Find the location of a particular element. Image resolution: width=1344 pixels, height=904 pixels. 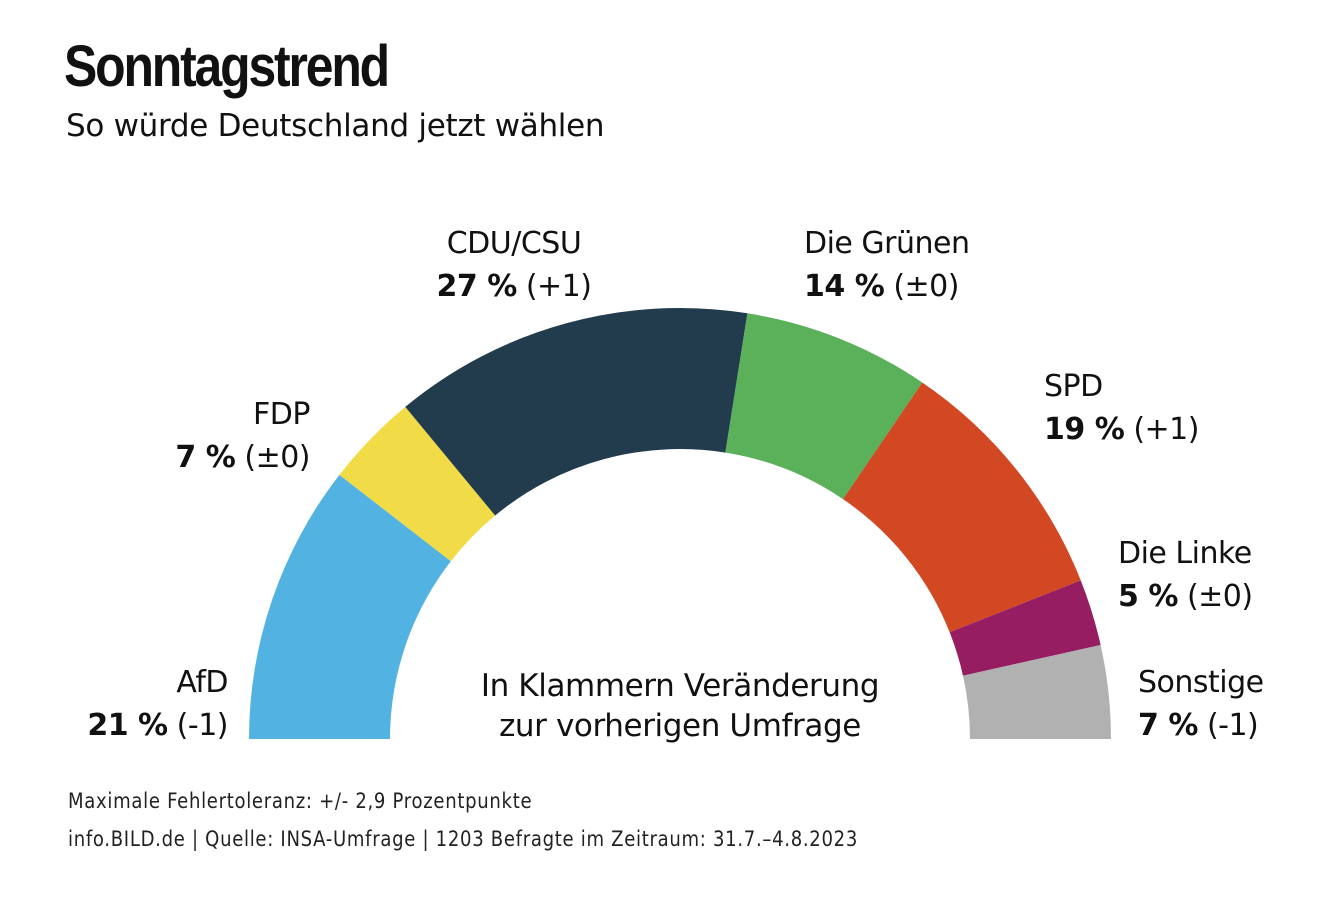

label-value-line: 7 % (±0) is located at coordinates (242, 457).